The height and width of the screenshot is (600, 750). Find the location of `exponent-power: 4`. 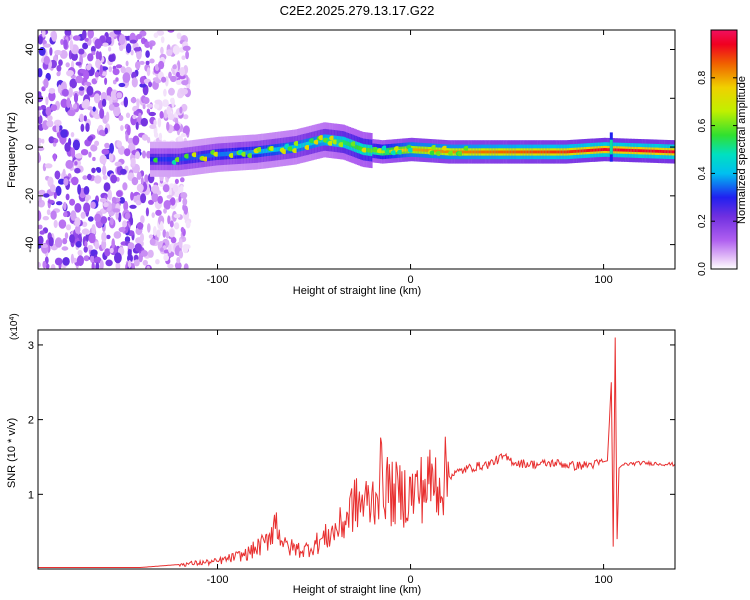

exponent-power: 4 is located at coordinates (12, 319).